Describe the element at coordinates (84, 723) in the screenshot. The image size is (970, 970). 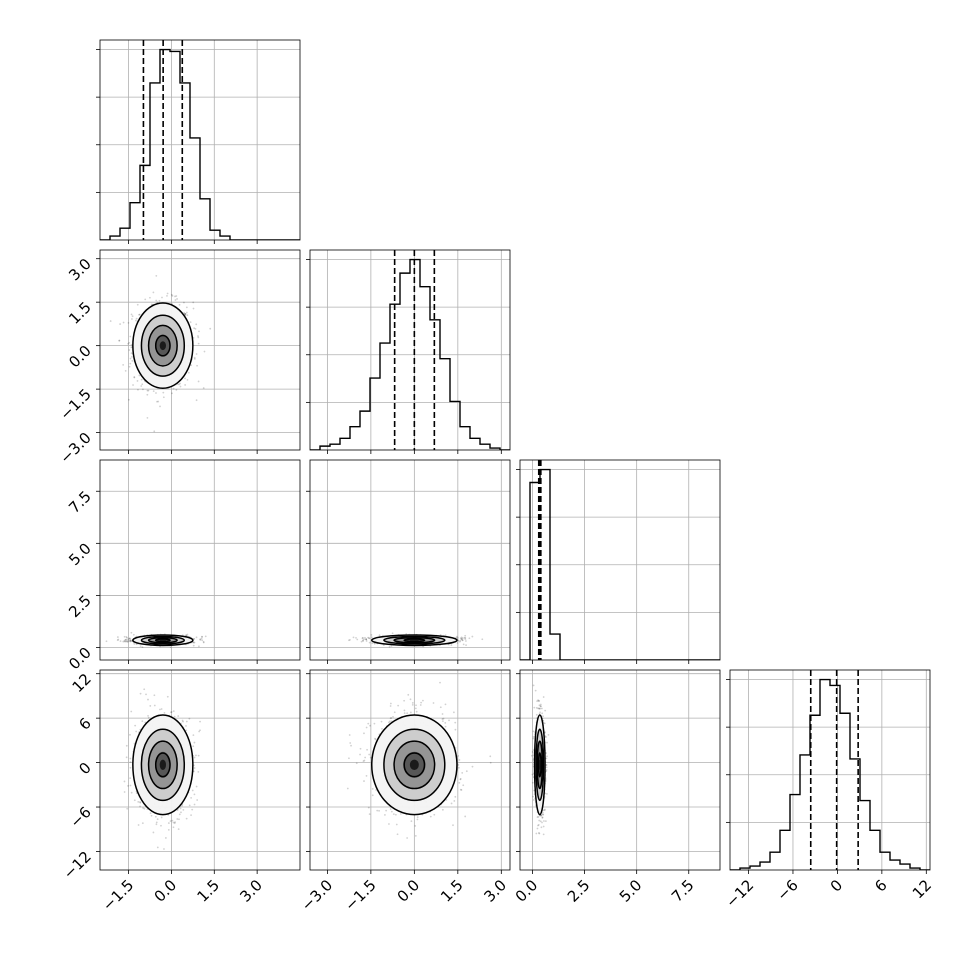
I see `y-tick-label: 6` at that location.